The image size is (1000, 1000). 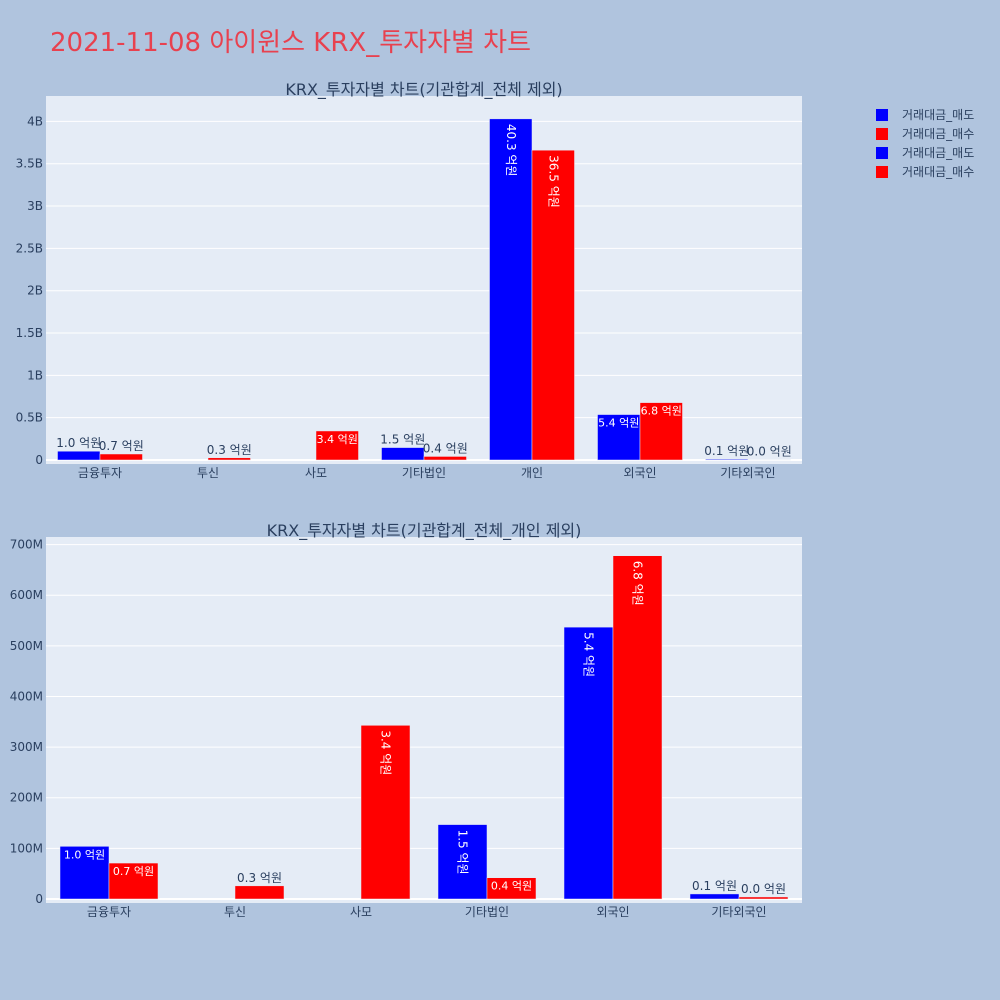 I want to click on y-tick-label: 4B, so click(x=35, y=121).